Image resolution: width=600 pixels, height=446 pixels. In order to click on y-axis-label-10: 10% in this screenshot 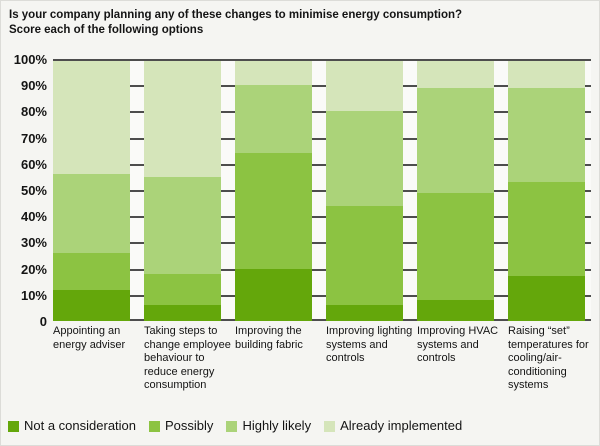, I will do `click(33, 295)`.